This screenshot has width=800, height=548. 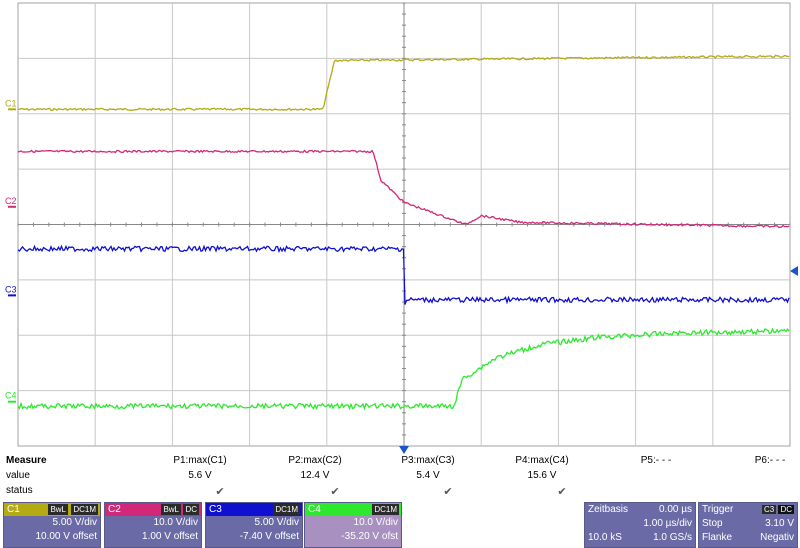 What do you see at coordinates (542, 460) in the screenshot?
I see `measure-col-name: P4:max(C4)` at bounding box center [542, 460].